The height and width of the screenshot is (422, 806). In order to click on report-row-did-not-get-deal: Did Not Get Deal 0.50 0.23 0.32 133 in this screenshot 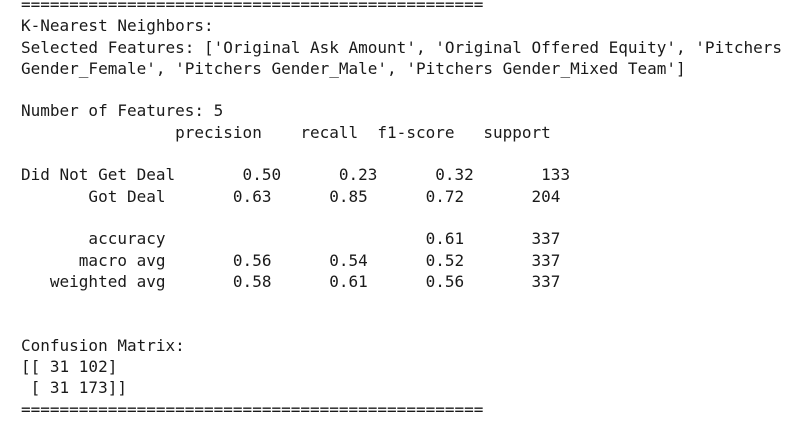, I will do `click(296, 175)`.